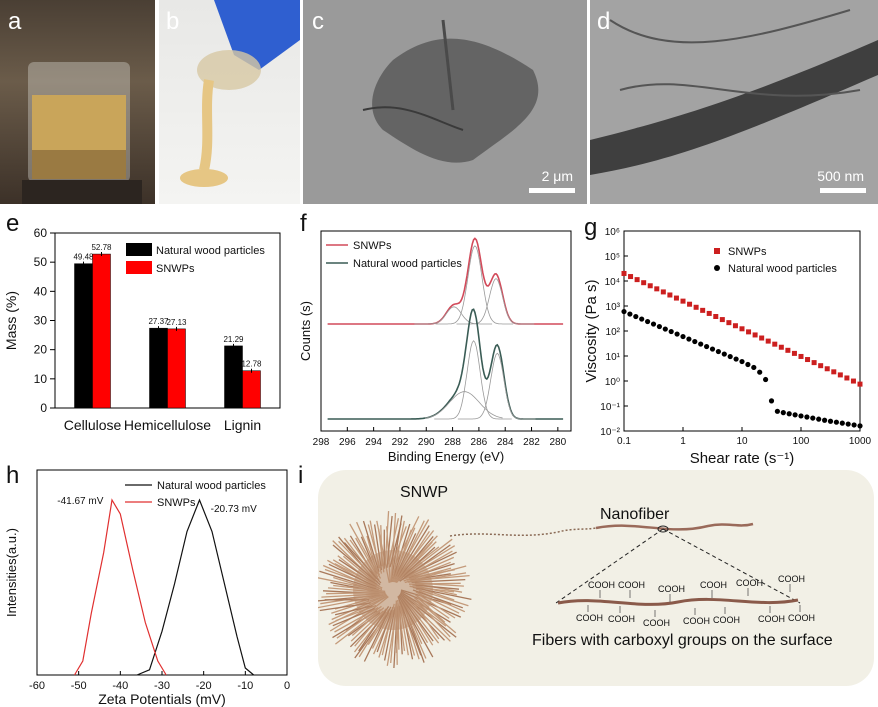  What do you see at coordinates (624, 441) in the screenshot?
I see `x-tick-label: 0.1` at bounding box center [624, 441].